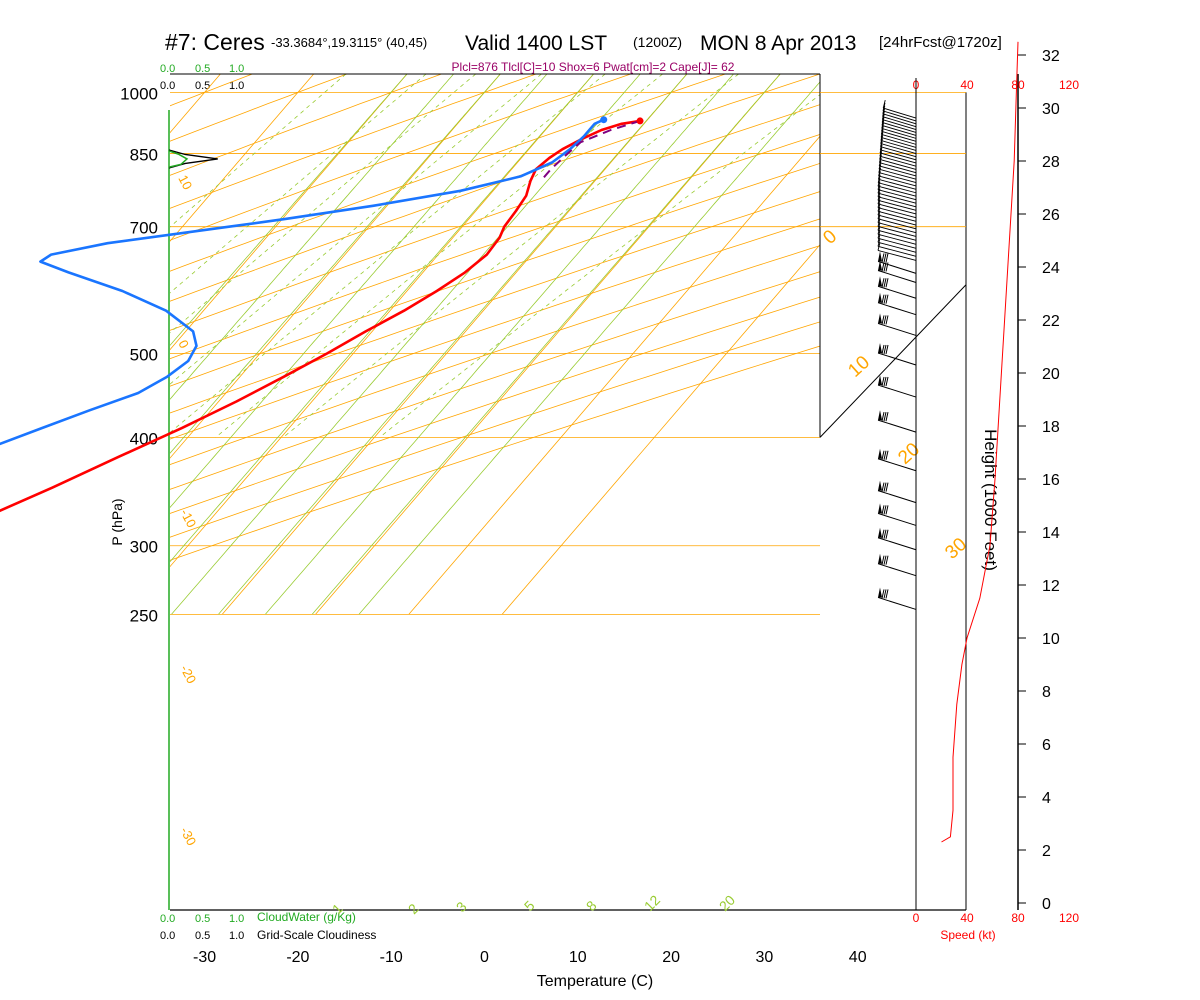 The width and height of the screenshot is (1200, 1000). I want to click on bottom-scale-black-2: 1.0, so click(236, 936).